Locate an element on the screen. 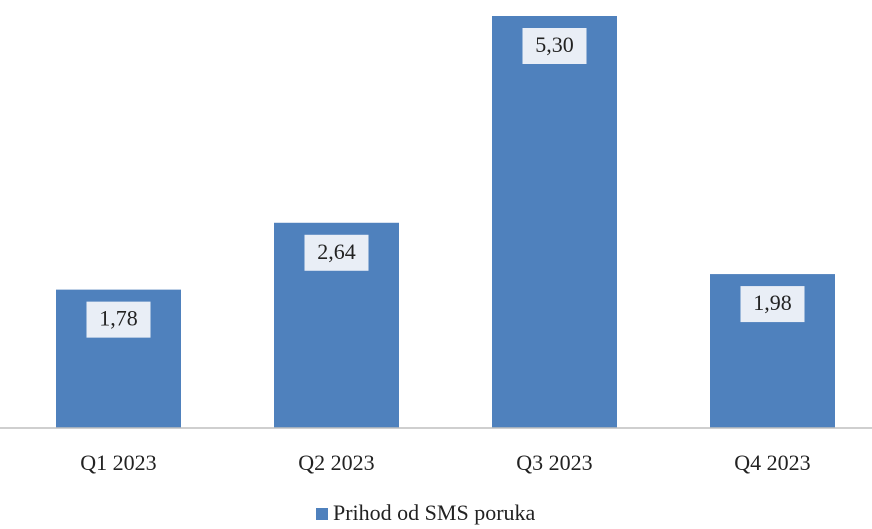  legend-label: Prihod od SMS poruka is located at coordinates (434, 512).